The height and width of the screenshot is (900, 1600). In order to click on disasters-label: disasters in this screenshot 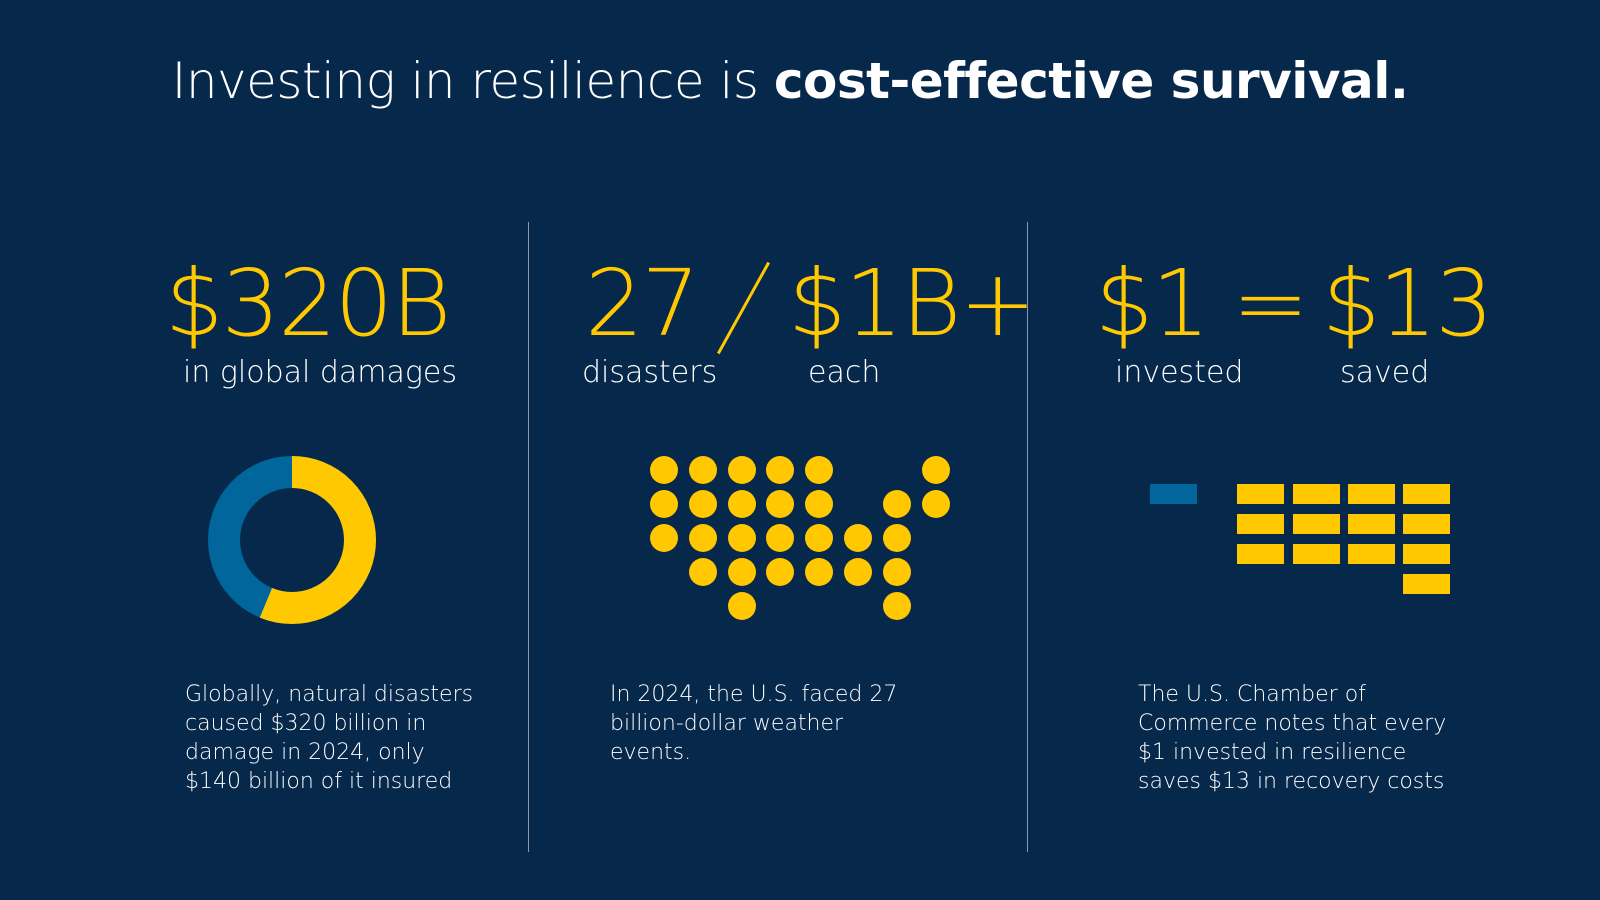, I will do `click(650, 372)`.